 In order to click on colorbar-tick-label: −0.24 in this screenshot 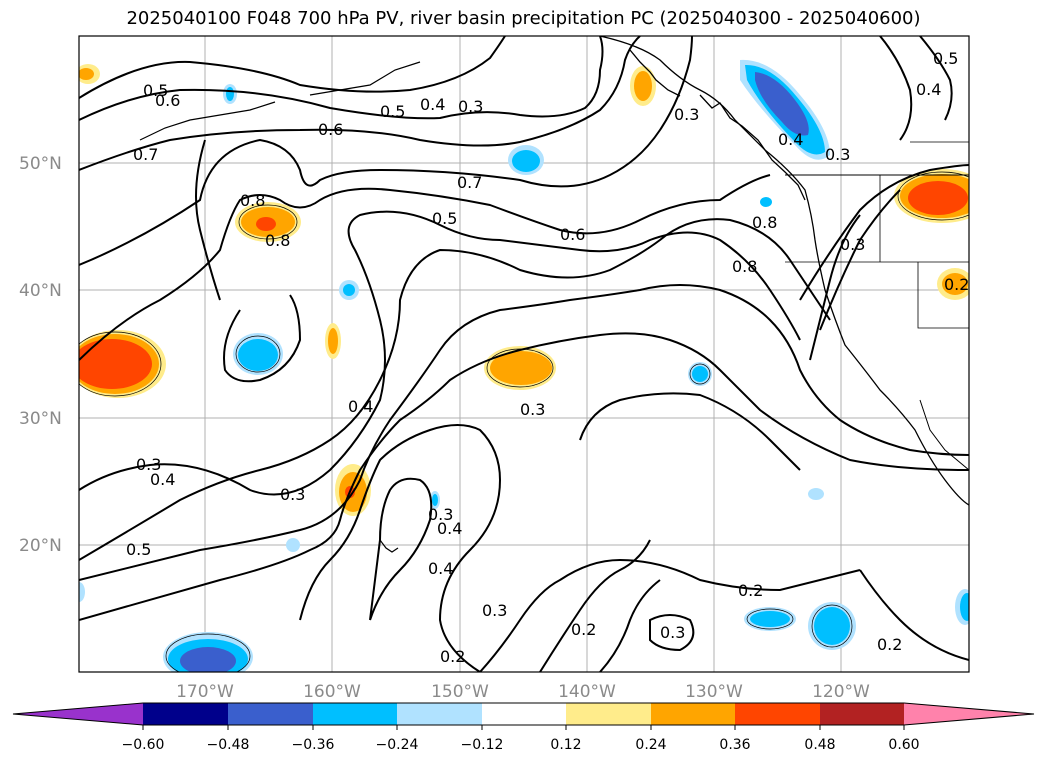, I will do `click(397, 745)`.